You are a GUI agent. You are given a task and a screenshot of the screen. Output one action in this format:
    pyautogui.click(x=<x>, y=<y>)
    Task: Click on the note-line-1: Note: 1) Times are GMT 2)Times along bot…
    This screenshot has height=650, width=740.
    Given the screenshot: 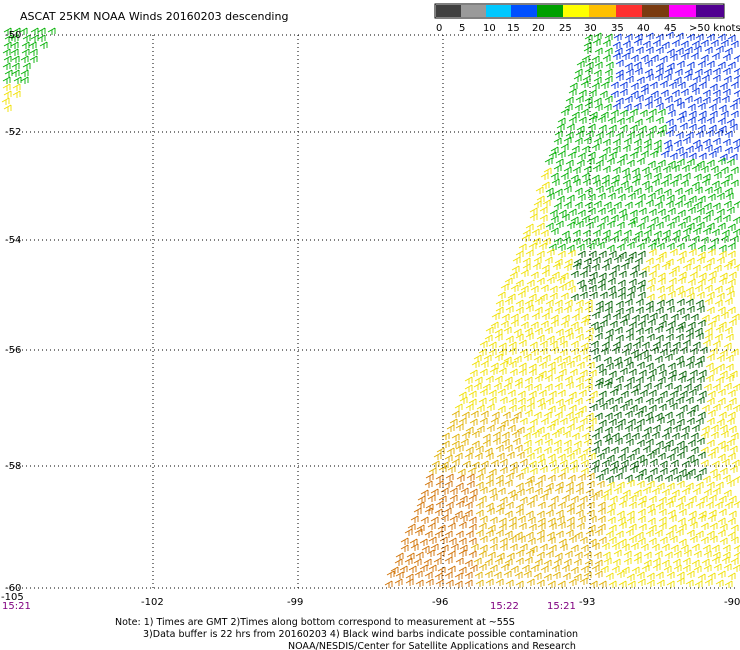 What is the action you would take?
    pyautogui.click(x=315, y=622)
    